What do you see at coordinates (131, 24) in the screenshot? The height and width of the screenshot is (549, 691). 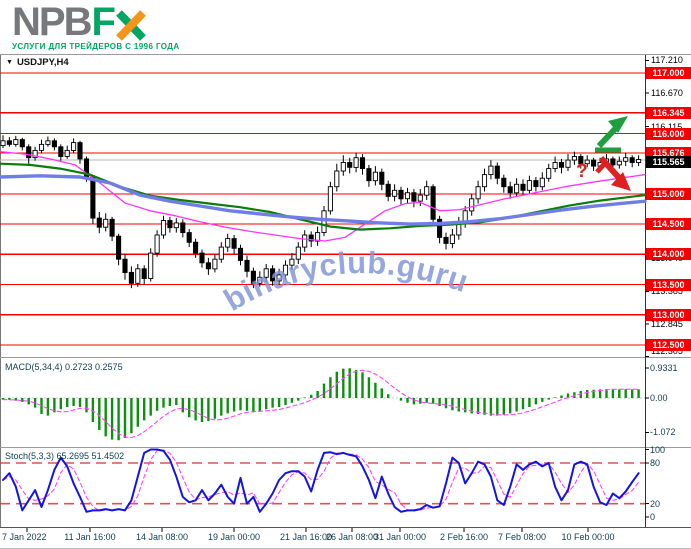 I see `logo-x-icon` at bounding box center [131, 24].